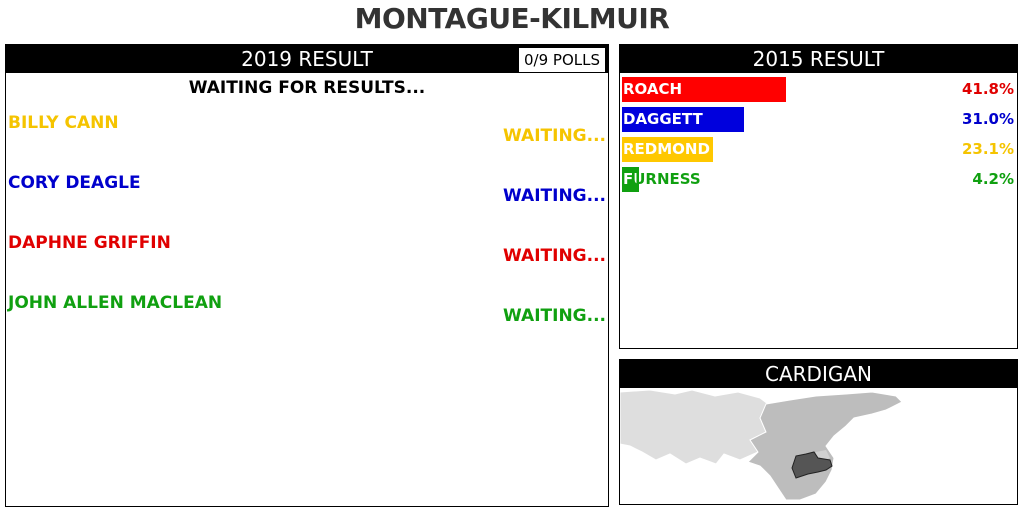 The height and width of the screenshot is (512, 1024). What do you see at coordinates (662, 179) in the screenshot?
I see `party-label: FURNESS` at bounding box center [662, 179].